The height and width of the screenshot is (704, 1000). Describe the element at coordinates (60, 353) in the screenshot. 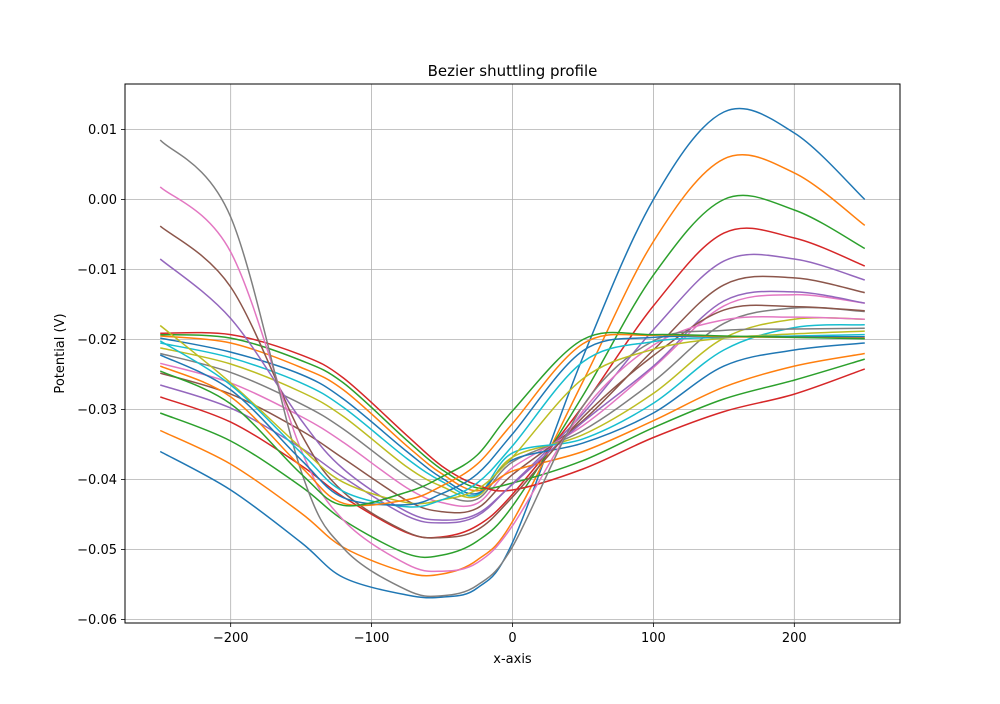

I see `y-axis-title: Potential (V)` at that location.